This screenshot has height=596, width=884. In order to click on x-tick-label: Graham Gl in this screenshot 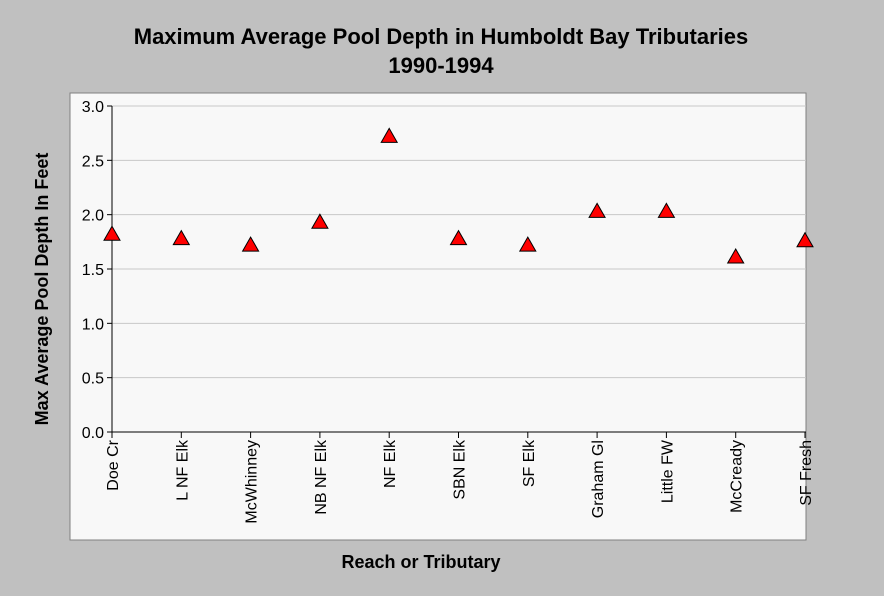, I will do `click(598, 479)`.